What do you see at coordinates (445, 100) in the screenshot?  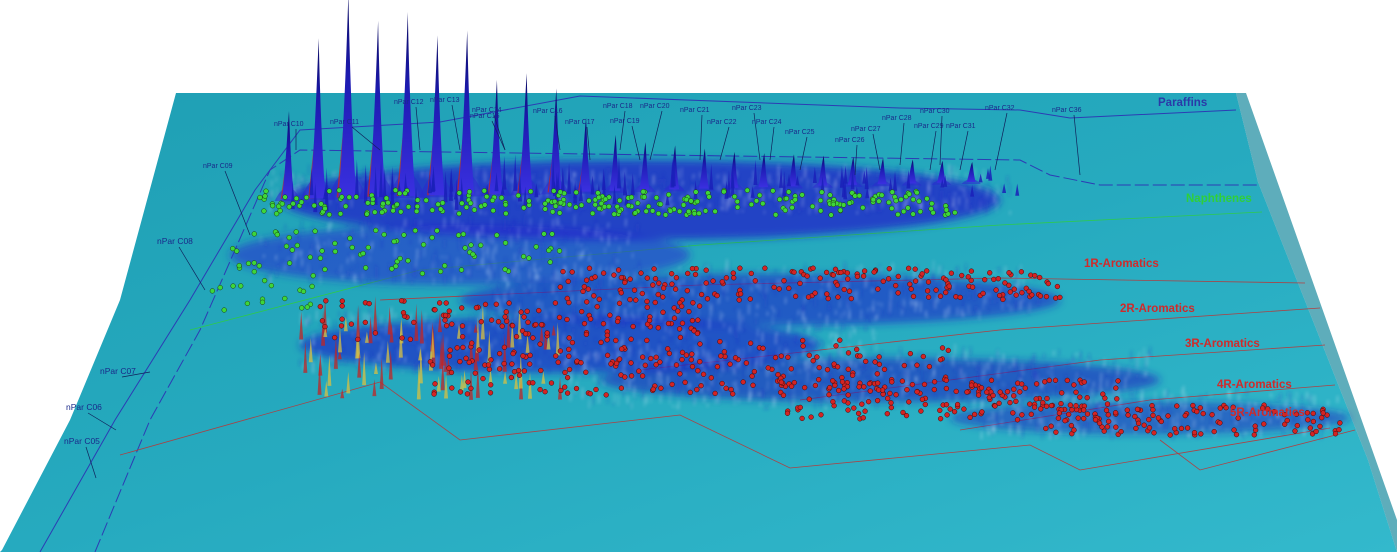 I see `label-text: nPar C13` at bounding box center [445, 100].